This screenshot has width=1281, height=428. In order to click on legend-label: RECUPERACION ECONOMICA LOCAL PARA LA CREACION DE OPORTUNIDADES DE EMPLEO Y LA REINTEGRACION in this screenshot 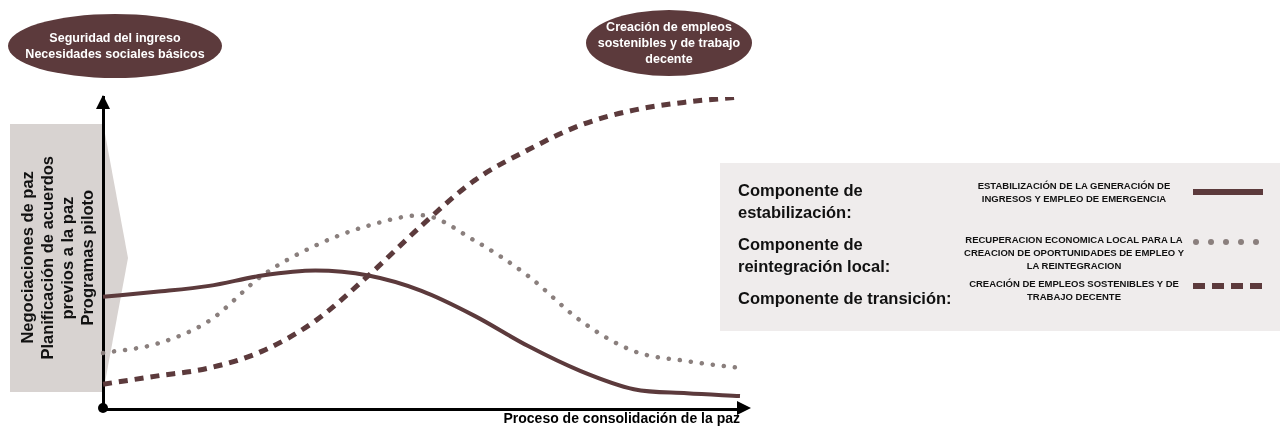, I will do `click(1074, 252)`.